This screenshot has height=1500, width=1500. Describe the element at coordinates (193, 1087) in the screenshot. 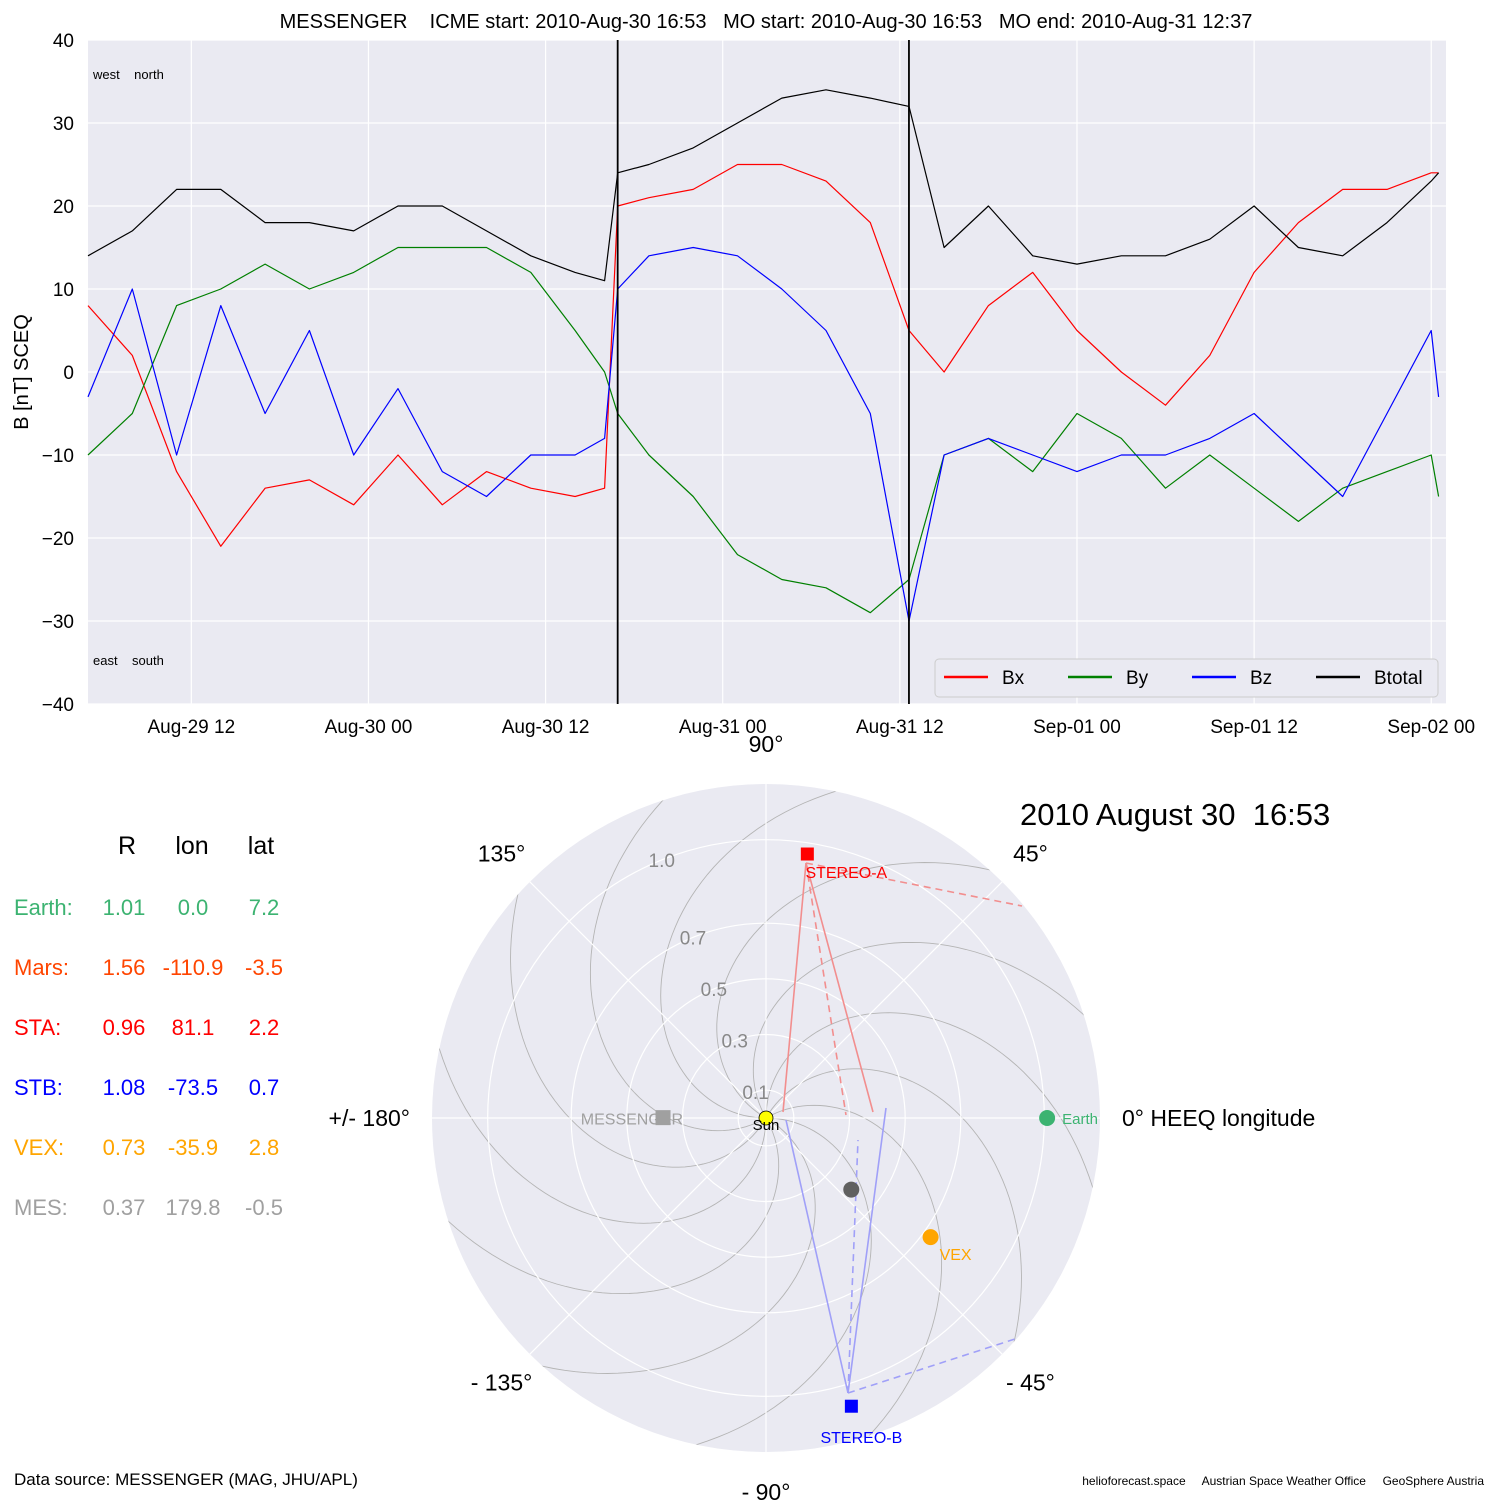

I see `table-cell-lon: -73.5` at that location.